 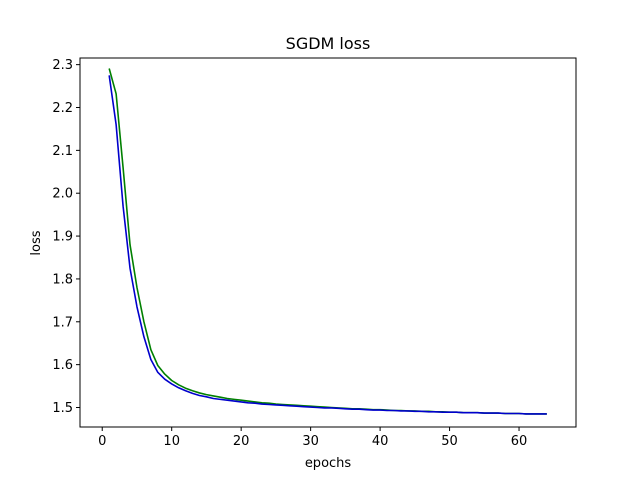 I want to click on y-tick-label: 2.0, so click(x=62, y=194).